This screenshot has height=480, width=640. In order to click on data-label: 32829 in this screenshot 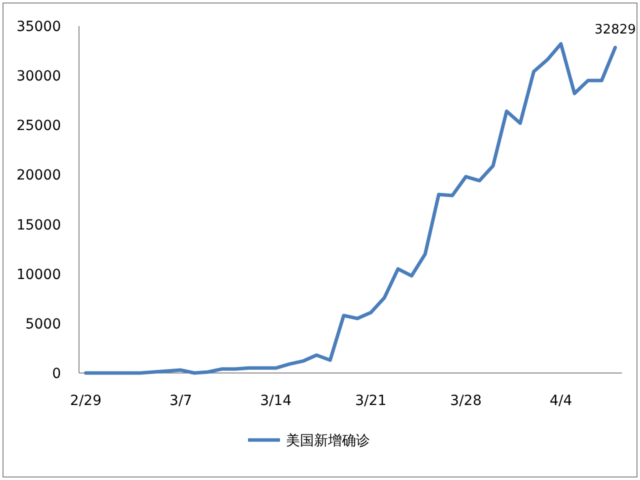, I will do `click(615, 30)`.